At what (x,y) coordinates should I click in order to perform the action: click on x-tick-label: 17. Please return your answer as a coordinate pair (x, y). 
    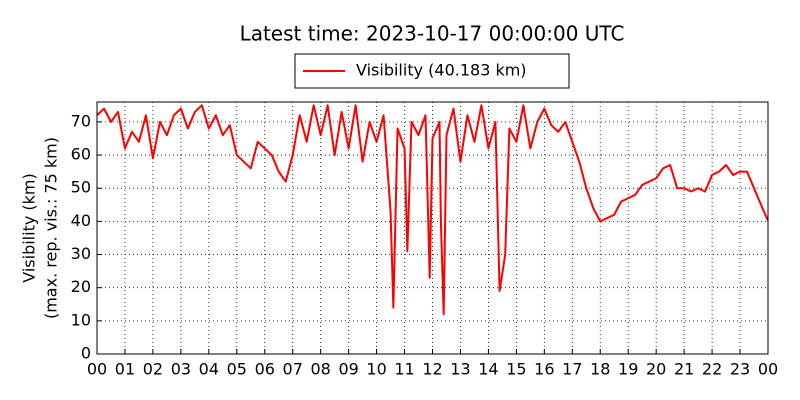
    Looking at the image, I should click on (572, 369).